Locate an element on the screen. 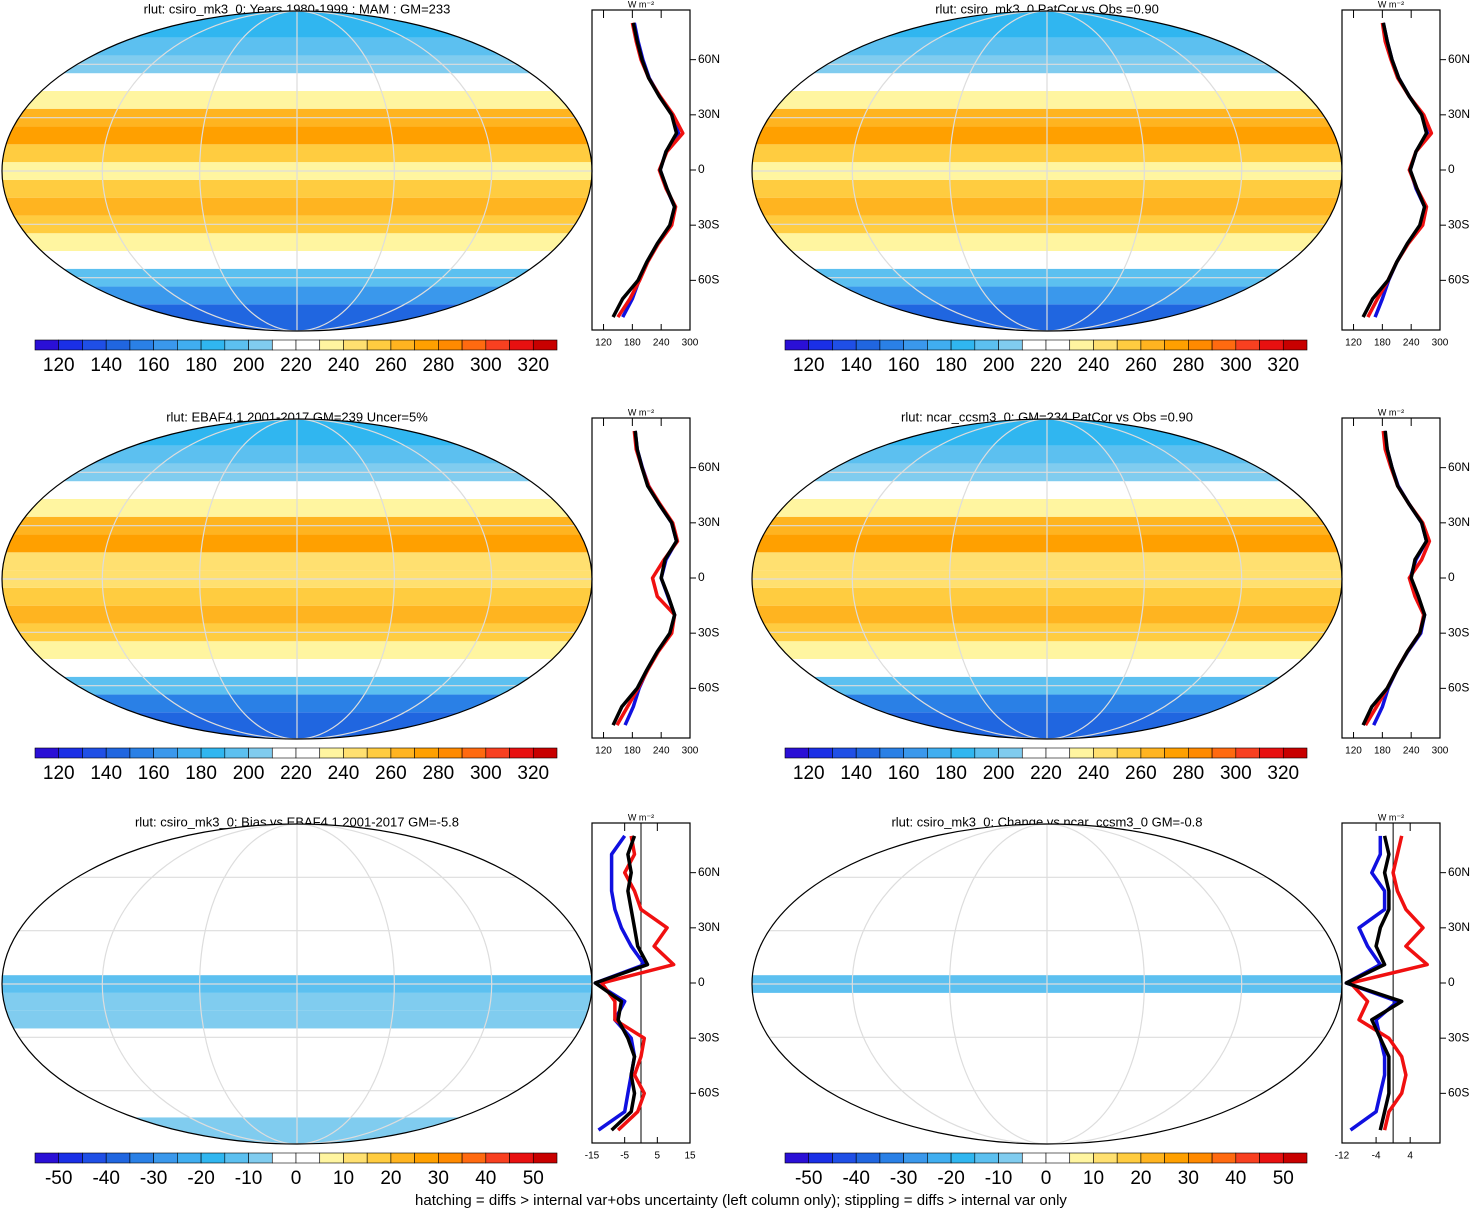  colorbar-label: 0 is located at coordinates (1046, 1178).